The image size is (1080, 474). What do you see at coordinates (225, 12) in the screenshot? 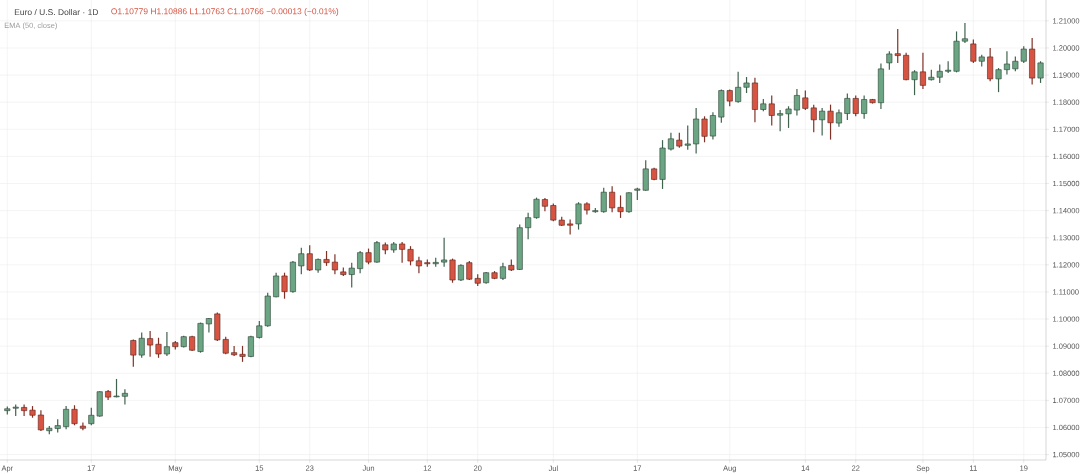
I see `annotation: O1.10779 H1.10886 L1.10763 C1.10766 −0.00013 (−0.01%)` at bounding box center [225, 12].